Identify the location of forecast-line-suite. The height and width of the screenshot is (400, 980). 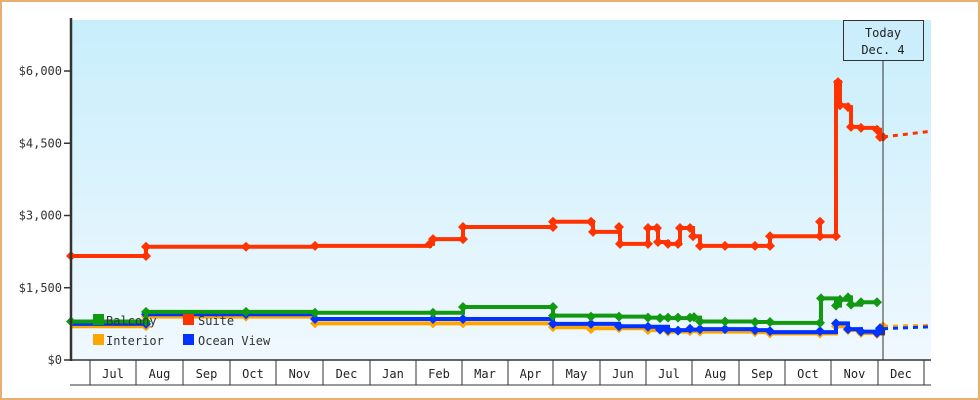
(907, 134).